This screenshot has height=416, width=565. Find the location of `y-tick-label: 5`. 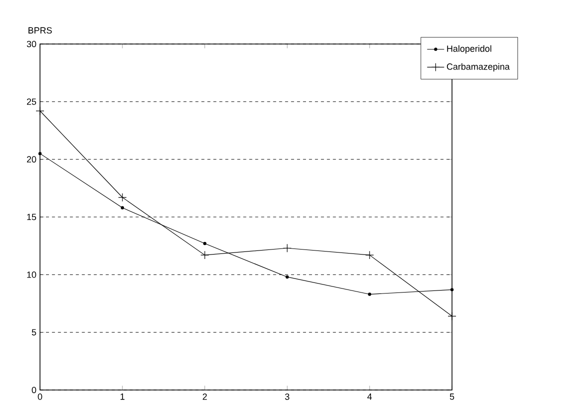

y-tick-label: 5 is located at coordinates (34, 332).